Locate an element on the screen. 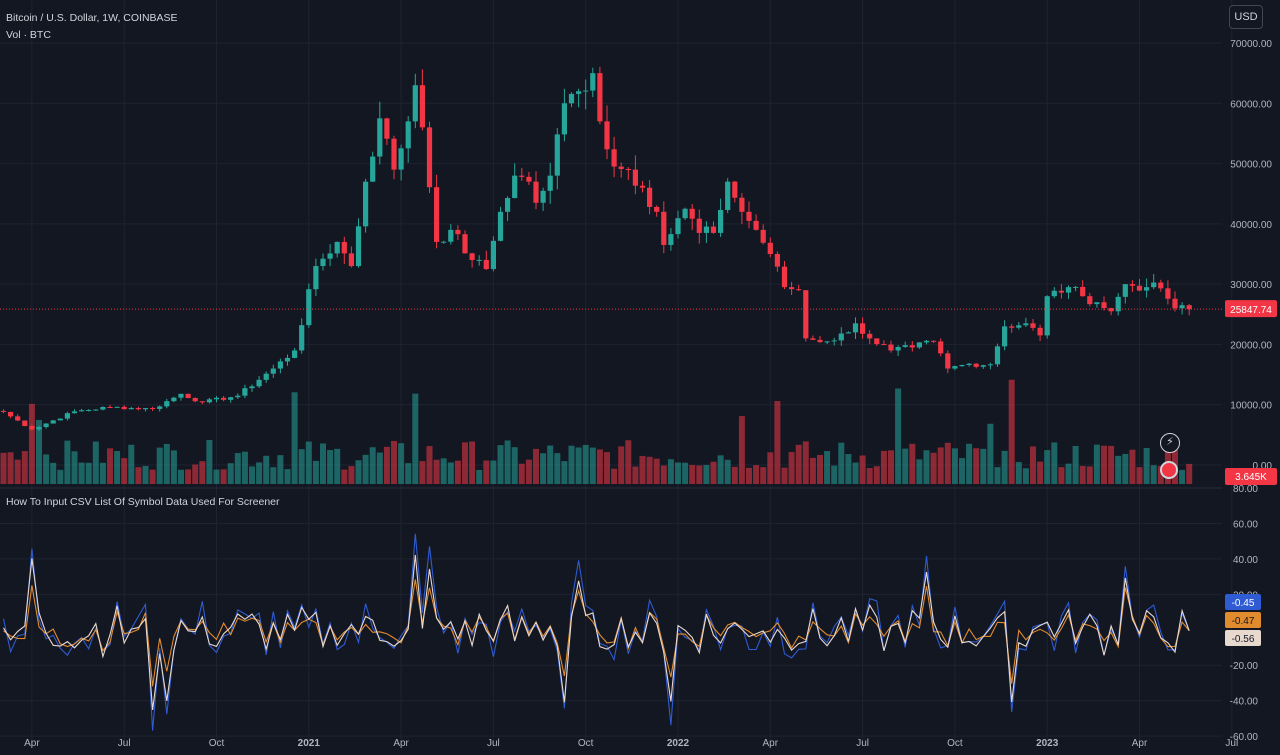 The height and width of the screenshot is (755, 1280). volume-badge: 3.645K is located at coordinates (1251, 476).